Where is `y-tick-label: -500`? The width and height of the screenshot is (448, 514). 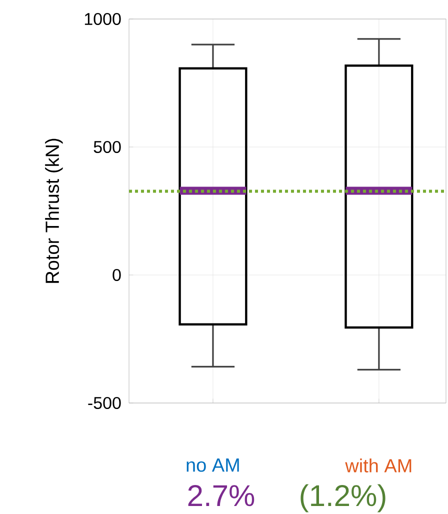 y-tick-label: -500 is located at coordinates (104, 403).